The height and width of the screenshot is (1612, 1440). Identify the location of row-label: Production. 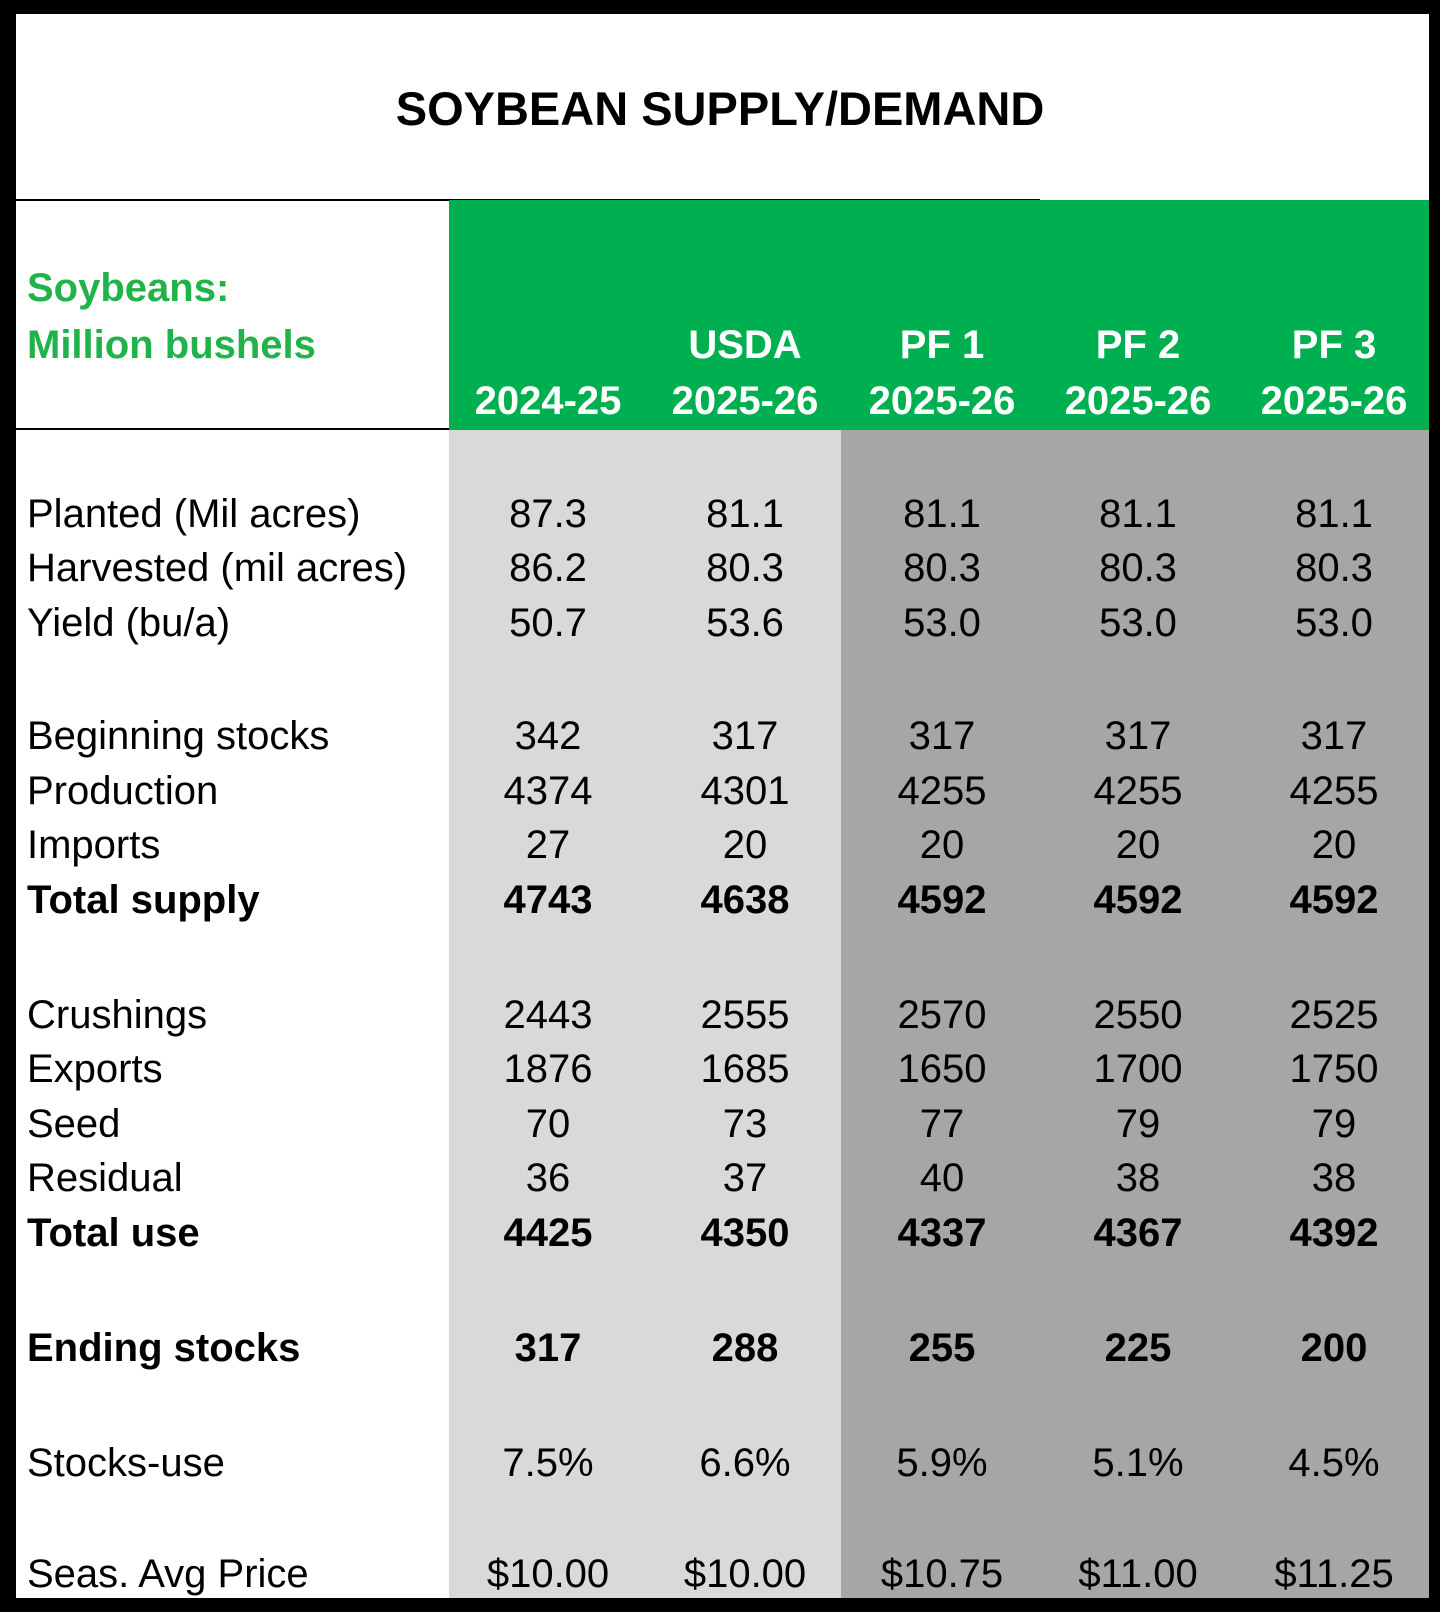
(123, 791).